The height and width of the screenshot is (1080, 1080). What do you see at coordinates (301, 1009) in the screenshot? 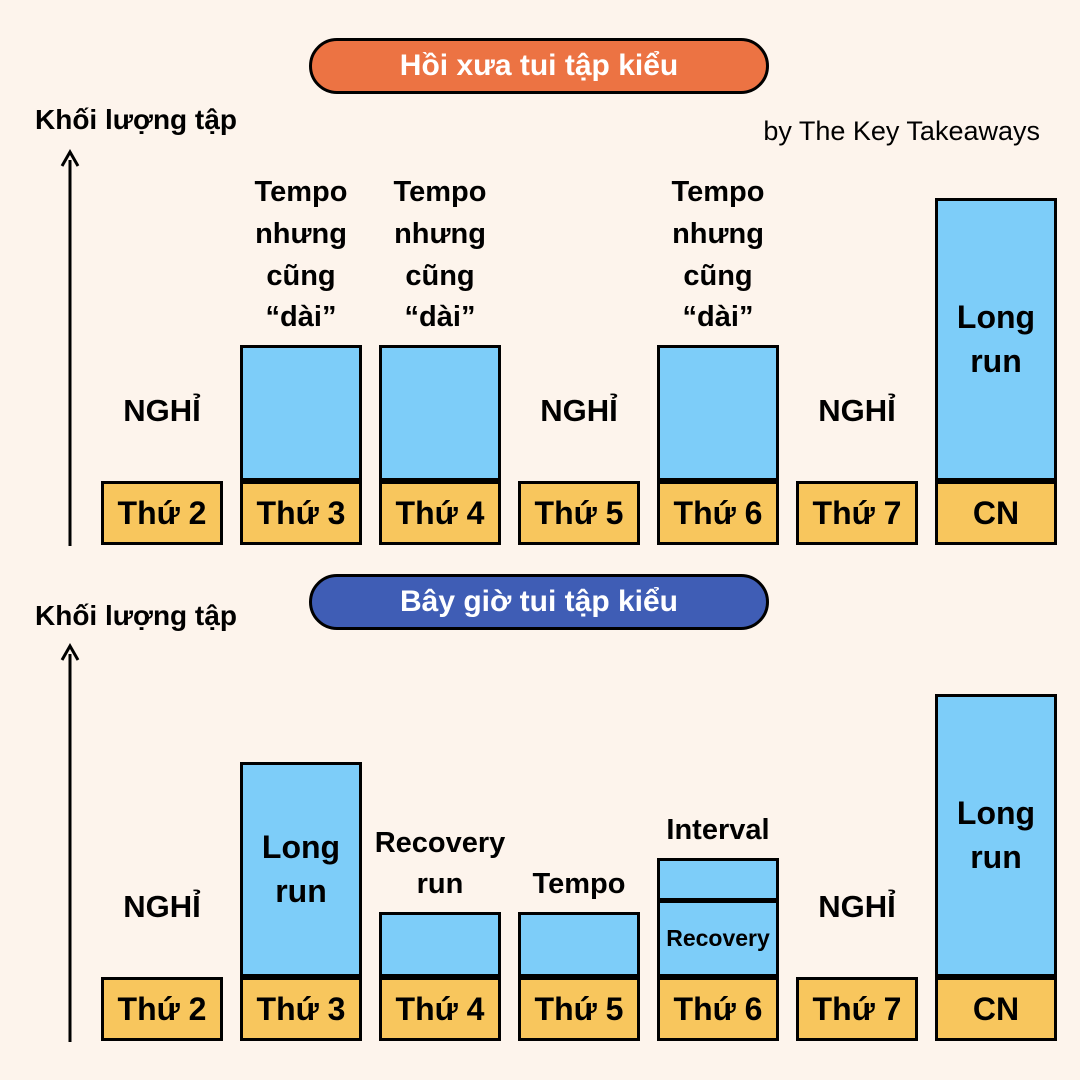
I see `now-day-2: Thứ 3` at bounding box center [301, 1009].